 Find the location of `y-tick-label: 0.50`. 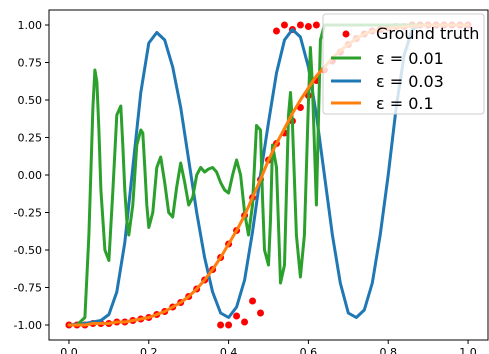

y-tick-label: 0.50 is located at coordinates (30, 100).